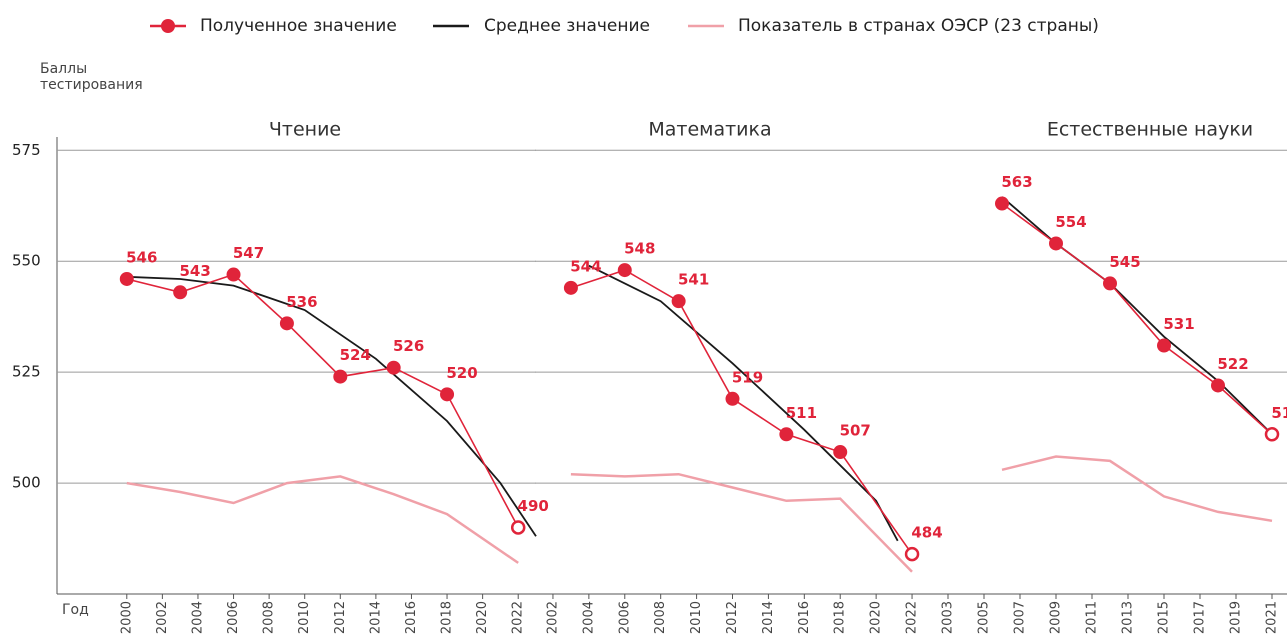 This screenshot has height=642, width=1287. I want to click on legend-marker, so click(168, 26).